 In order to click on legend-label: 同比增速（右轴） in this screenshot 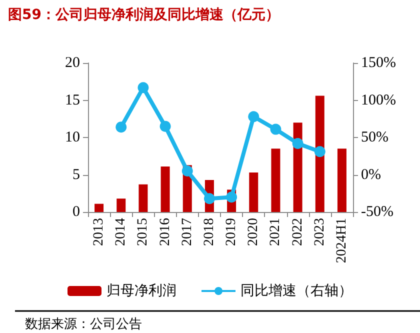, I will do `click(296, 291)`.